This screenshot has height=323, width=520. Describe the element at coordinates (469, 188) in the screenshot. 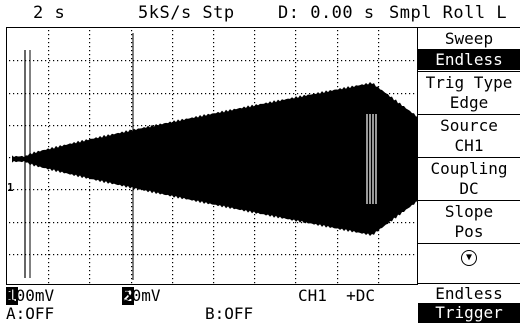

I see `menu-coupling-value: DC` at that location.